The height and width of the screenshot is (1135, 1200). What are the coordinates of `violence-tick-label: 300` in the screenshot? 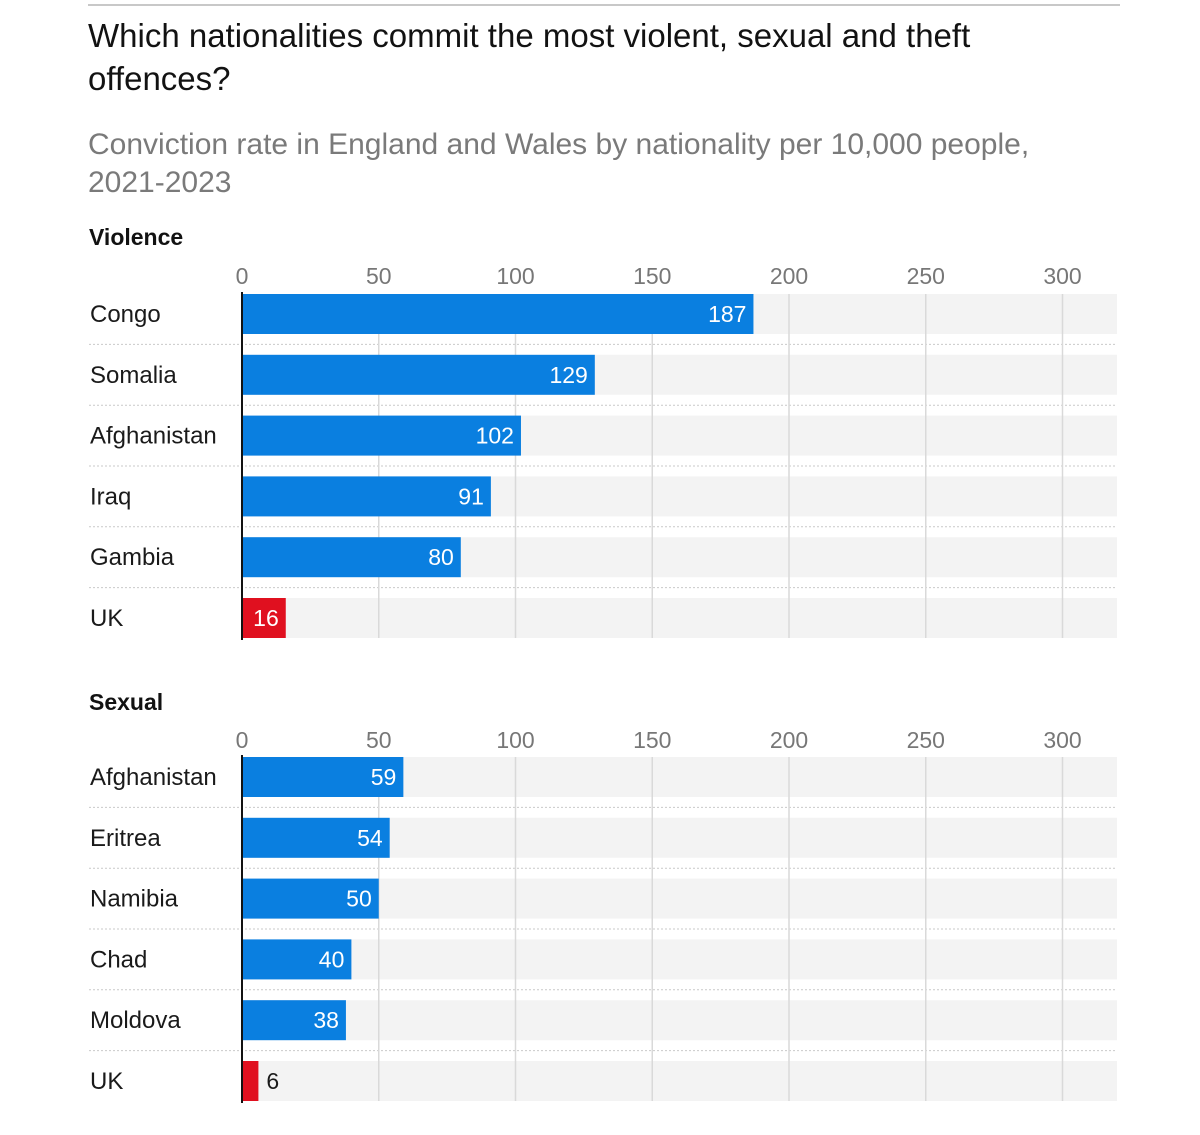 It's located at (1062, 276).